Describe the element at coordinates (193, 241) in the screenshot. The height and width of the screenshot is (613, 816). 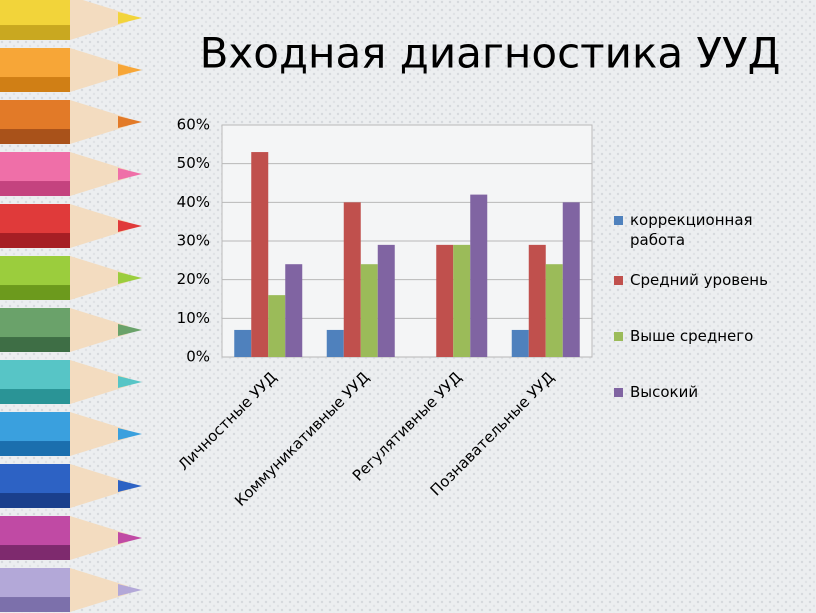
I see `y-tick-label: 30%` at that location.